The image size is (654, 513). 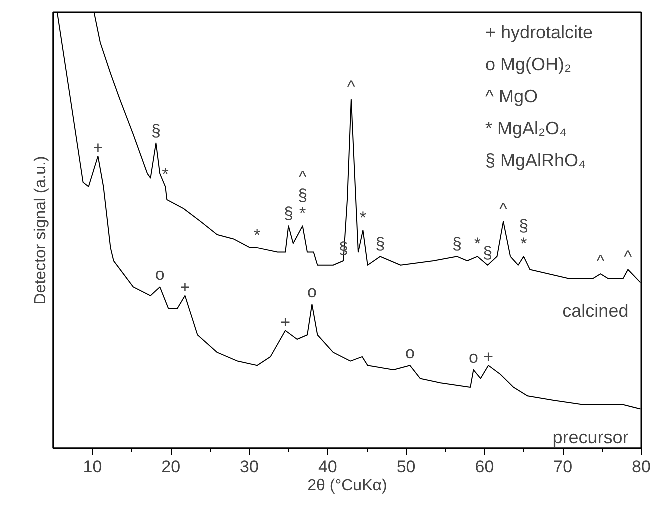 What do you see at coordinates (529, 64) in the screenshot?
I see `annotation: o Mg(OH)₂` at bounding box center [529, 64].